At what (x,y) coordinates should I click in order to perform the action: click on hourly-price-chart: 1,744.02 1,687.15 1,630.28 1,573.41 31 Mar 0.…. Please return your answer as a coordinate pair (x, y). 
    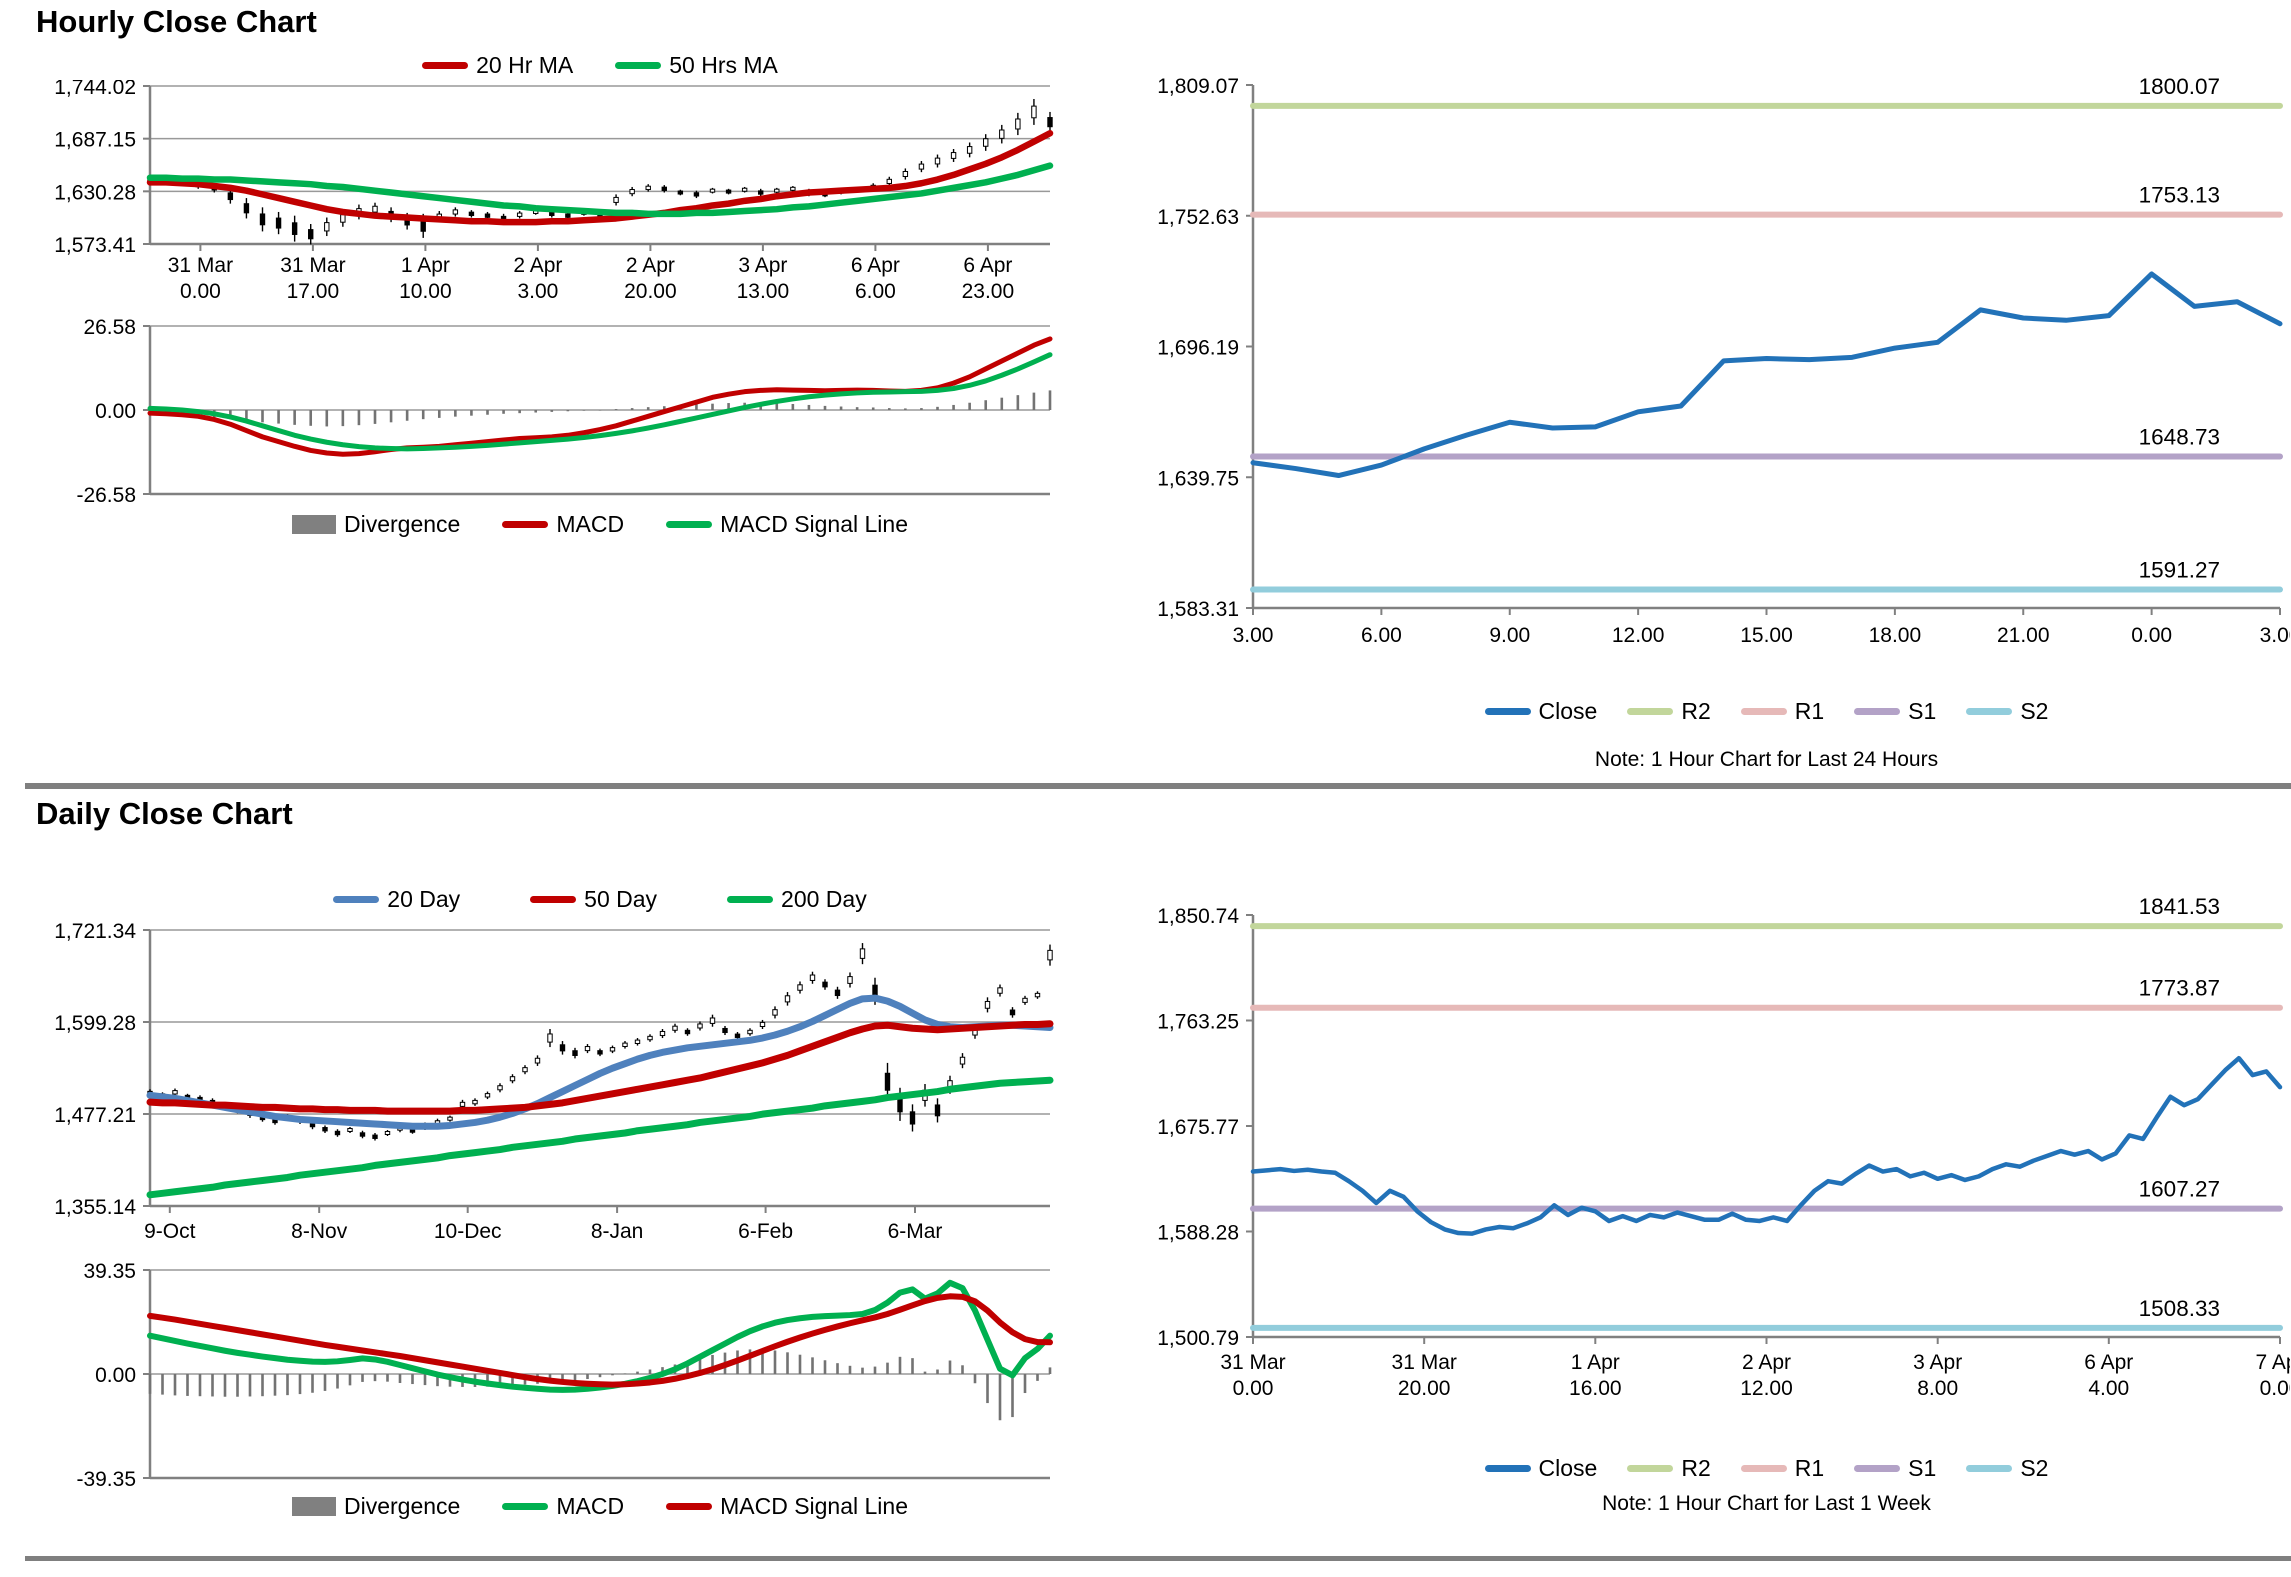
    Looking at the image, I should click on (535, 193).